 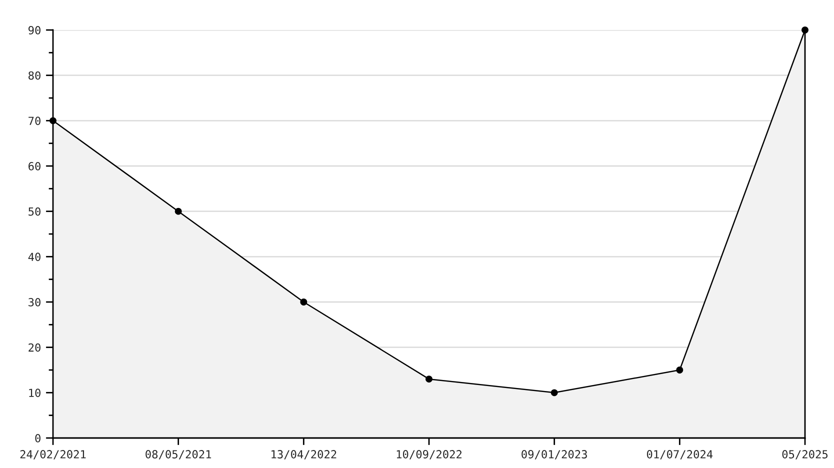 What do you see at coordinates (37, 438) in the screenshot?
I see `y-tick-label: 0` at bounding box center [37, 438].